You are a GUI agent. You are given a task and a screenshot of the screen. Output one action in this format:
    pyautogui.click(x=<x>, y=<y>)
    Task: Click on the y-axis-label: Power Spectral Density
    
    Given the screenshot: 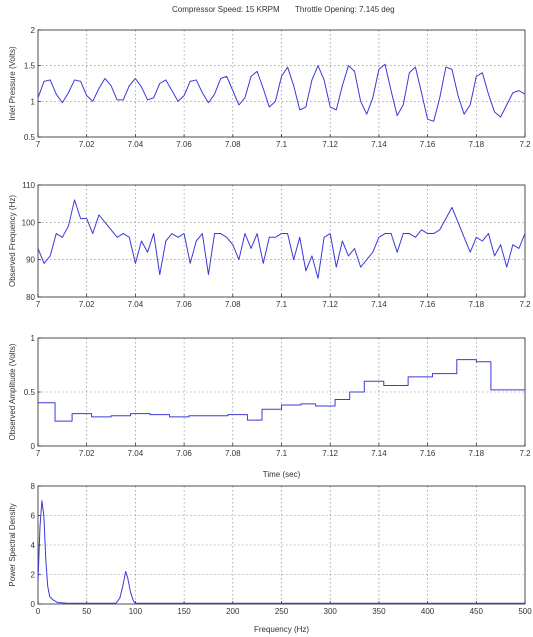 What is the action you would take?
    pyautogui.click(x=12, y=544)
    